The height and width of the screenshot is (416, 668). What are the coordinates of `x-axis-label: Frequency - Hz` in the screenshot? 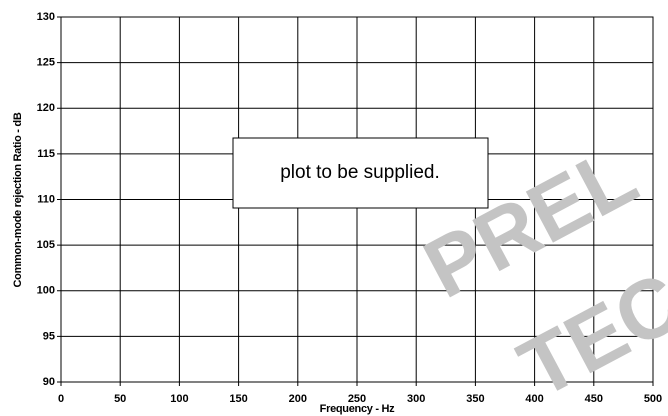 It's located at (357, 409).